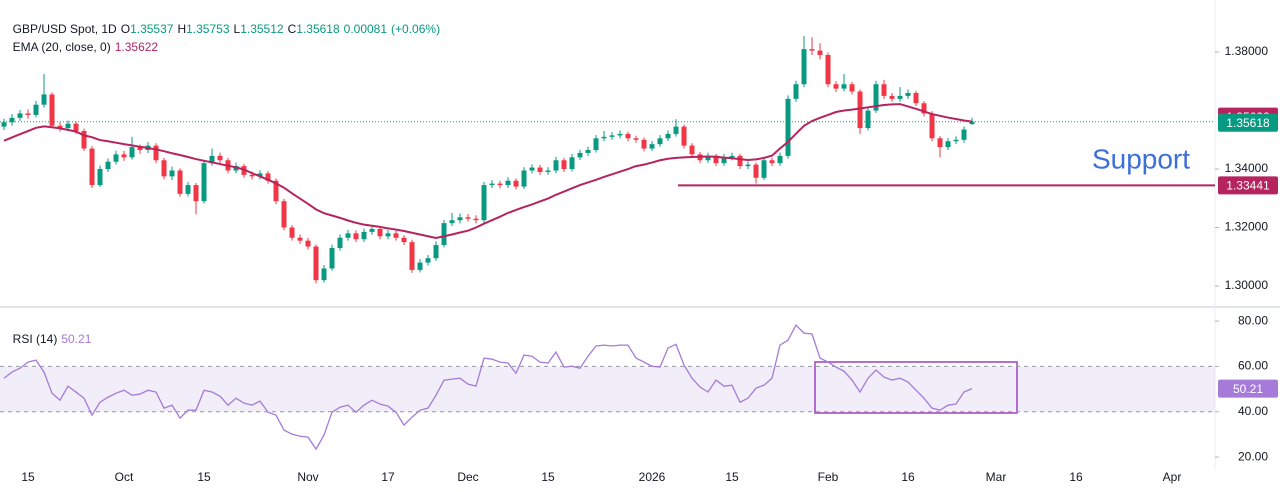  I want to click on price-label: 1.33441, so click(1248, 186).